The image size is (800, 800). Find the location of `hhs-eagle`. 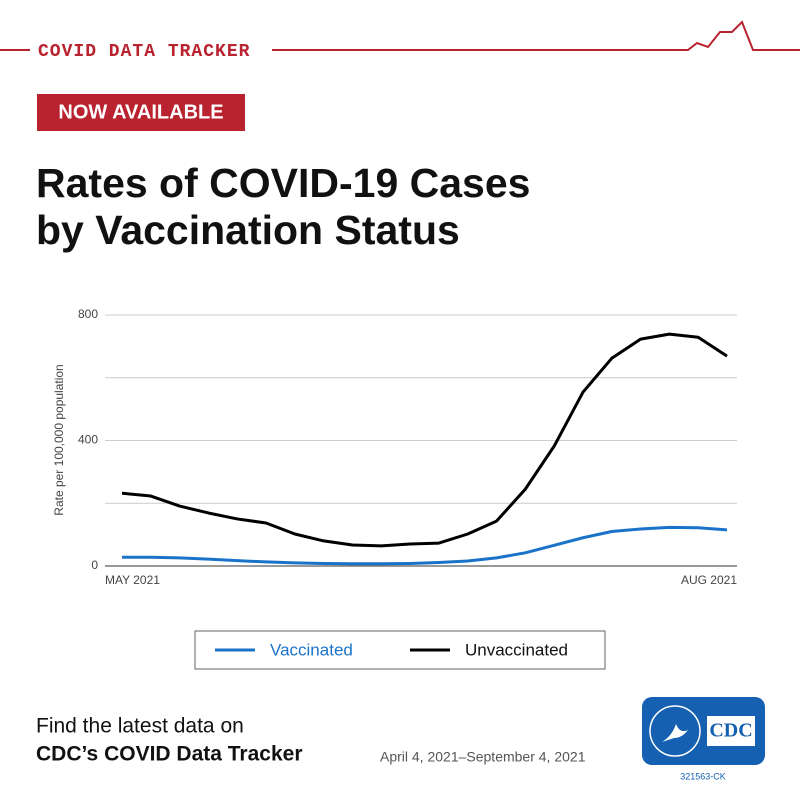

hhs-eagle is located at coordinates (675, 733).